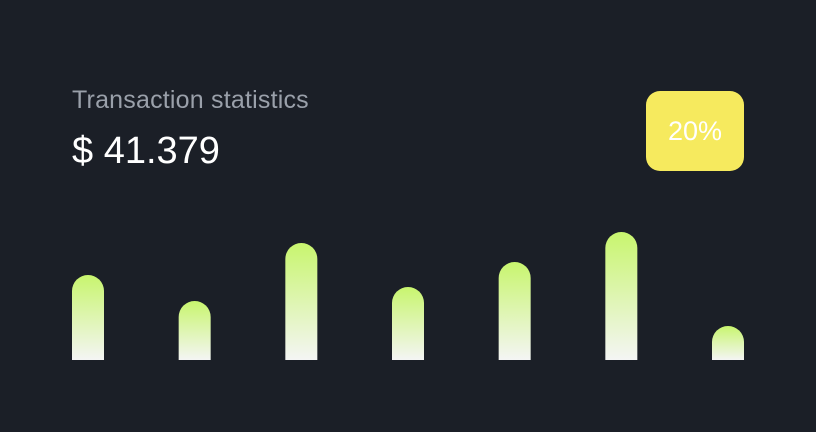 The image size is (816, 432). I want to click on percentage-badge: 20%, so click(695, 131).